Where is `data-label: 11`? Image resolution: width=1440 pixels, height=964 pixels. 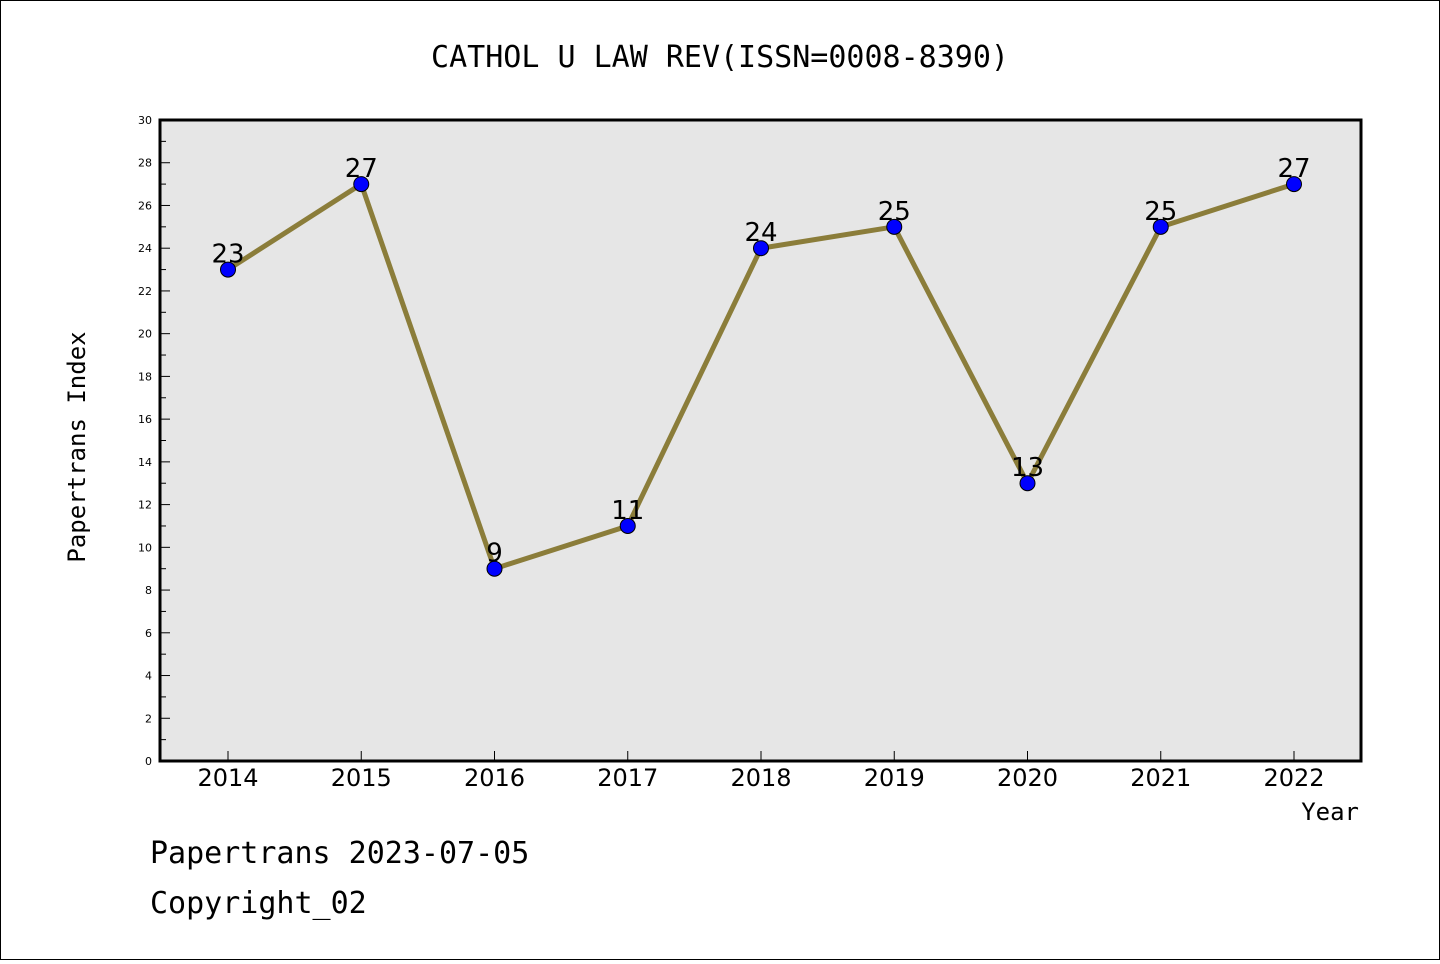
data-label: 11 is located at coordinates (627, 511).